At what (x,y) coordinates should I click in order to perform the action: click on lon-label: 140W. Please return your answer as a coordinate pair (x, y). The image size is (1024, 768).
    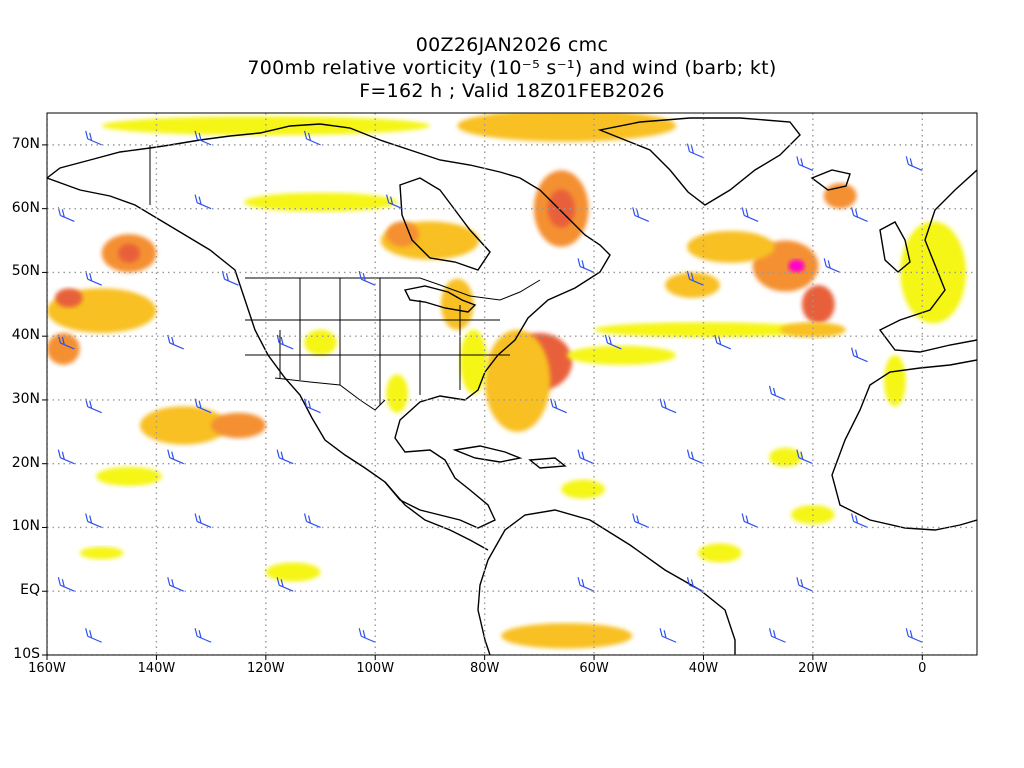
    Looking at the image, I should click on (156, 668).